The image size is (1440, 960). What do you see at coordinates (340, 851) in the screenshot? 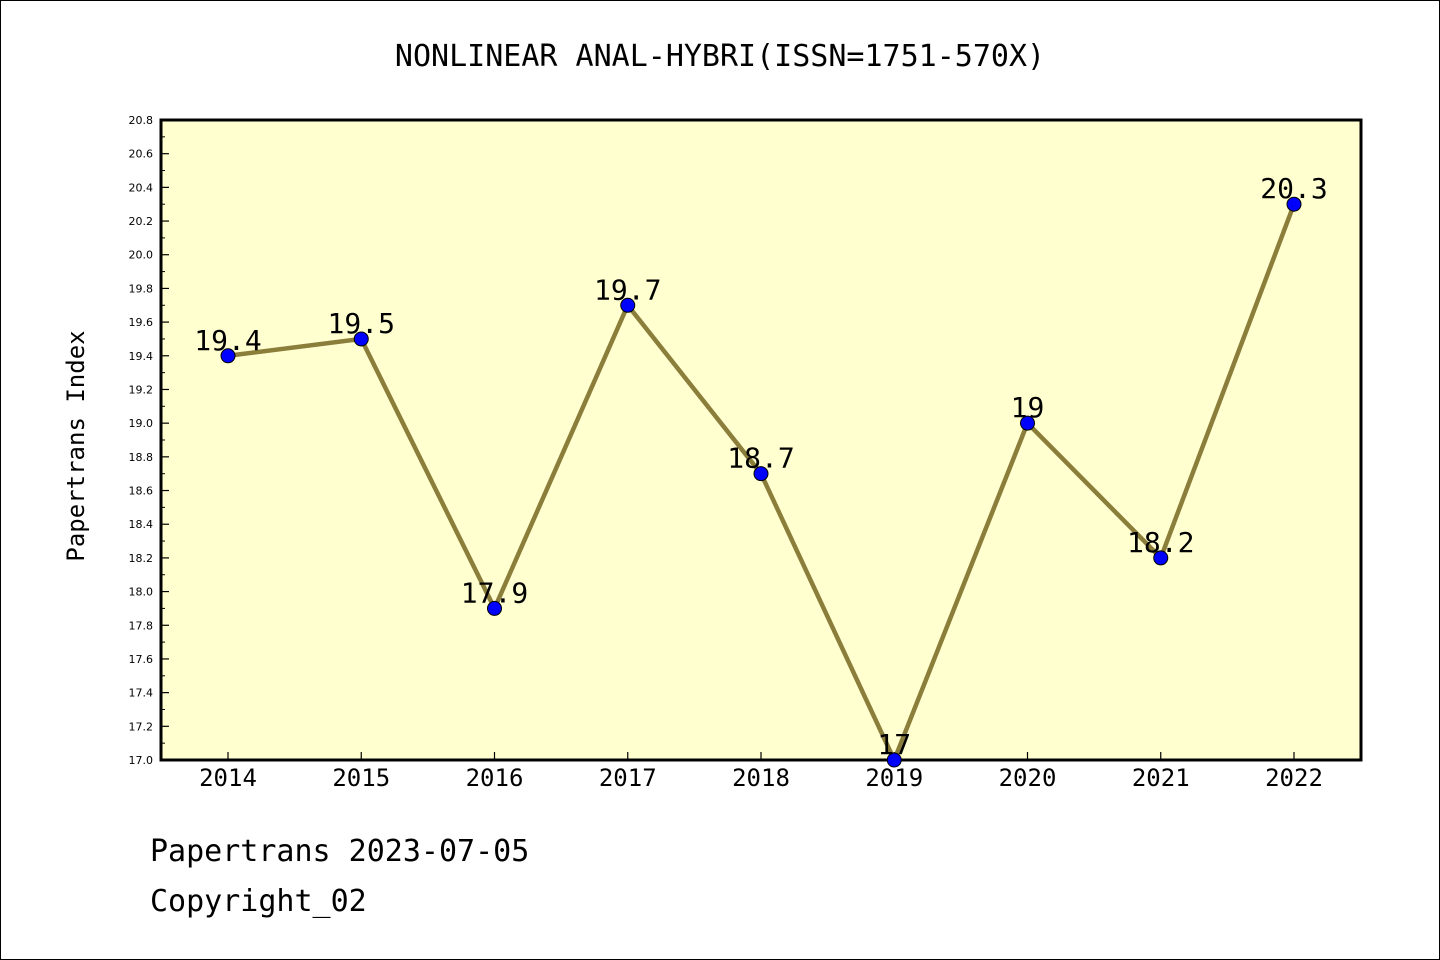
I see `footer-date: Papertrans 2023-07-05` at bounding box center [340, 851].